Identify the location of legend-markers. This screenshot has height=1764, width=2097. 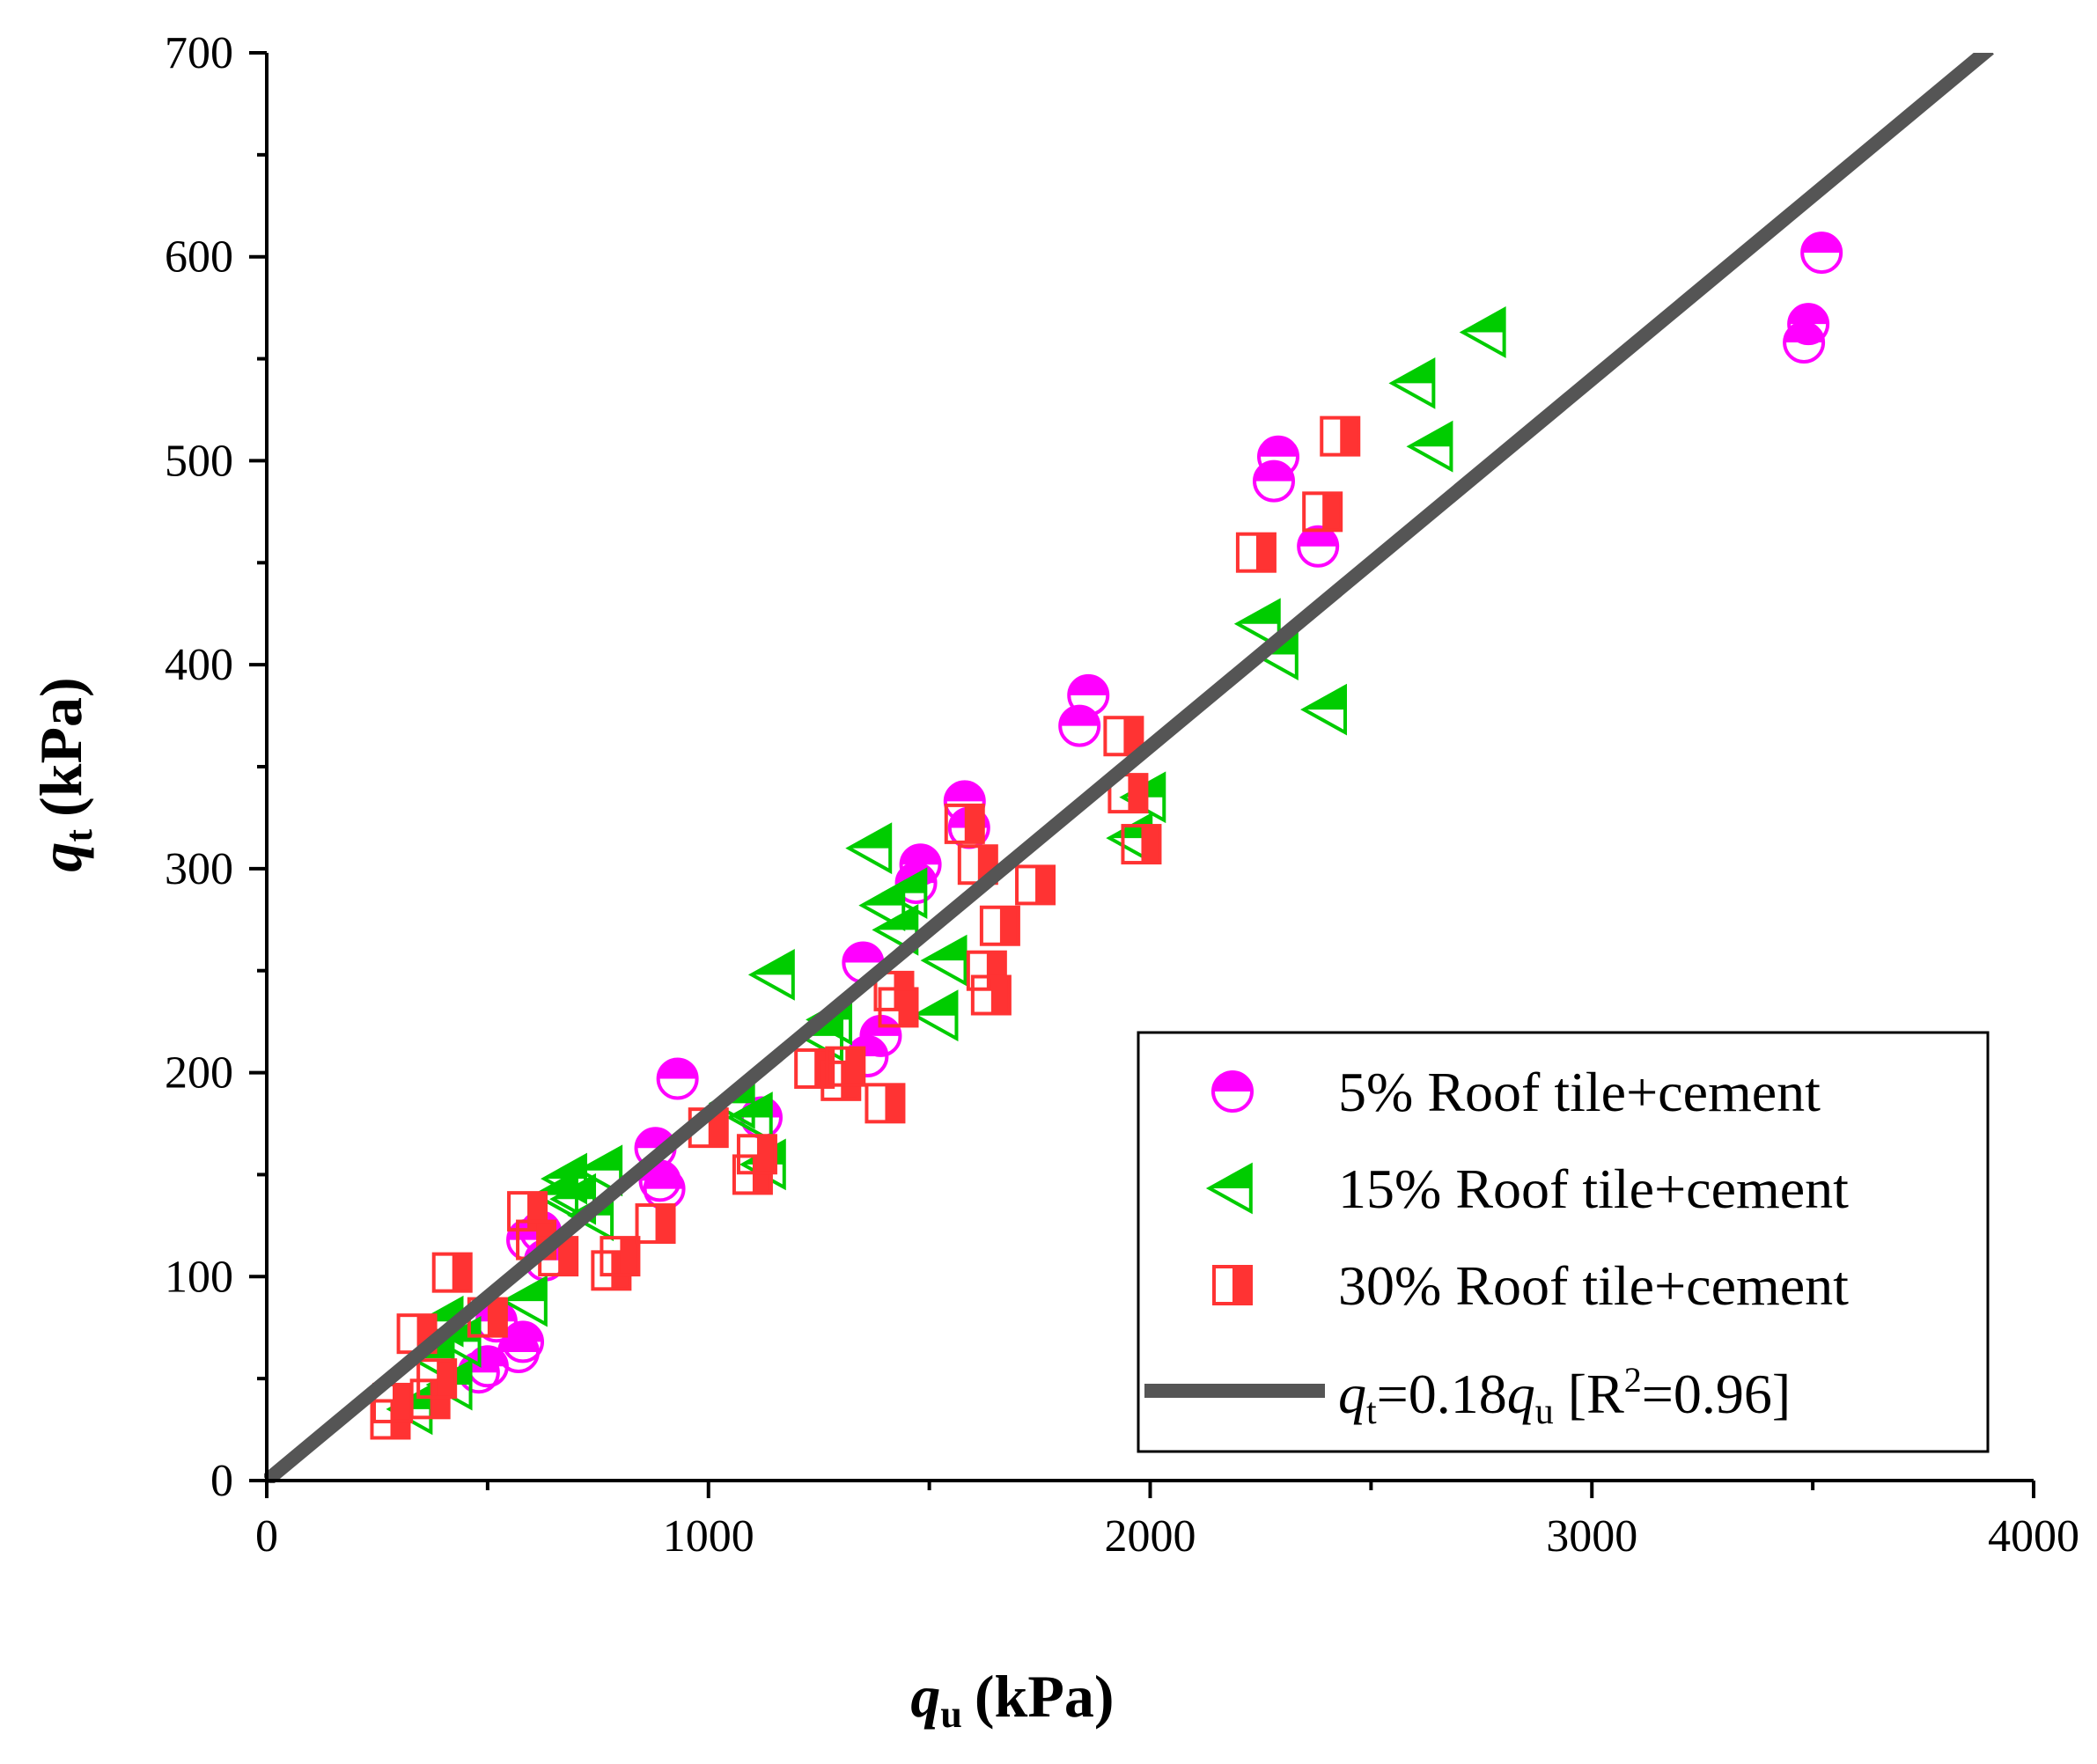
(1229, 1187).